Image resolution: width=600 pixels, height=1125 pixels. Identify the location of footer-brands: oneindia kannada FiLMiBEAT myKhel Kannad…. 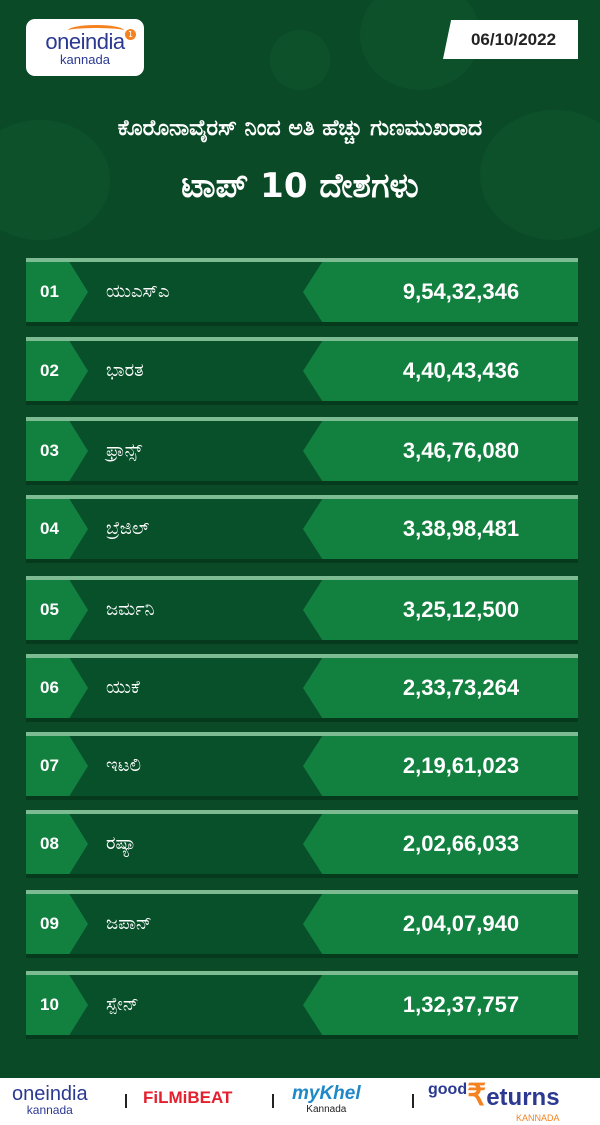
(300, 1101).